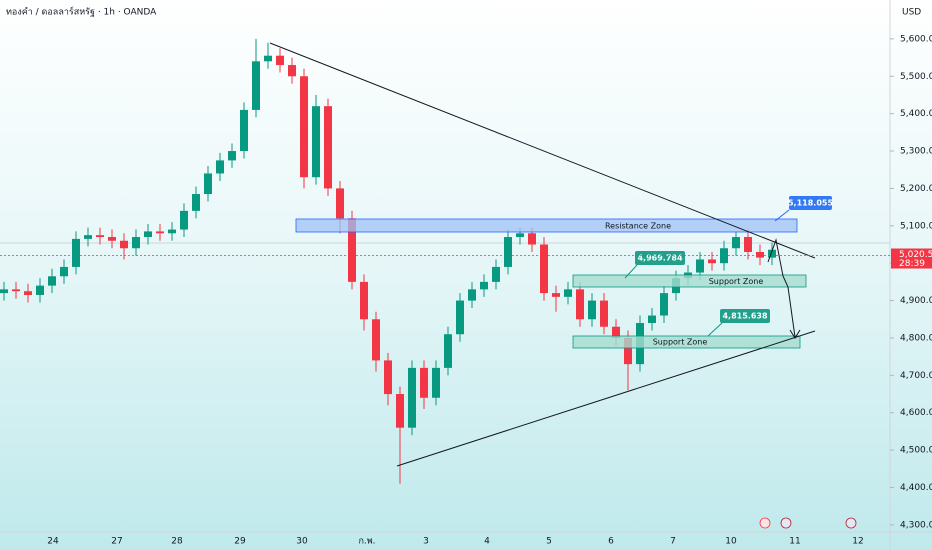 This screenshot has height=550, width=932. What do you see at coordinates (606, 398) in the screenshot?
I see `trendline` at bounding box center [606, 398].